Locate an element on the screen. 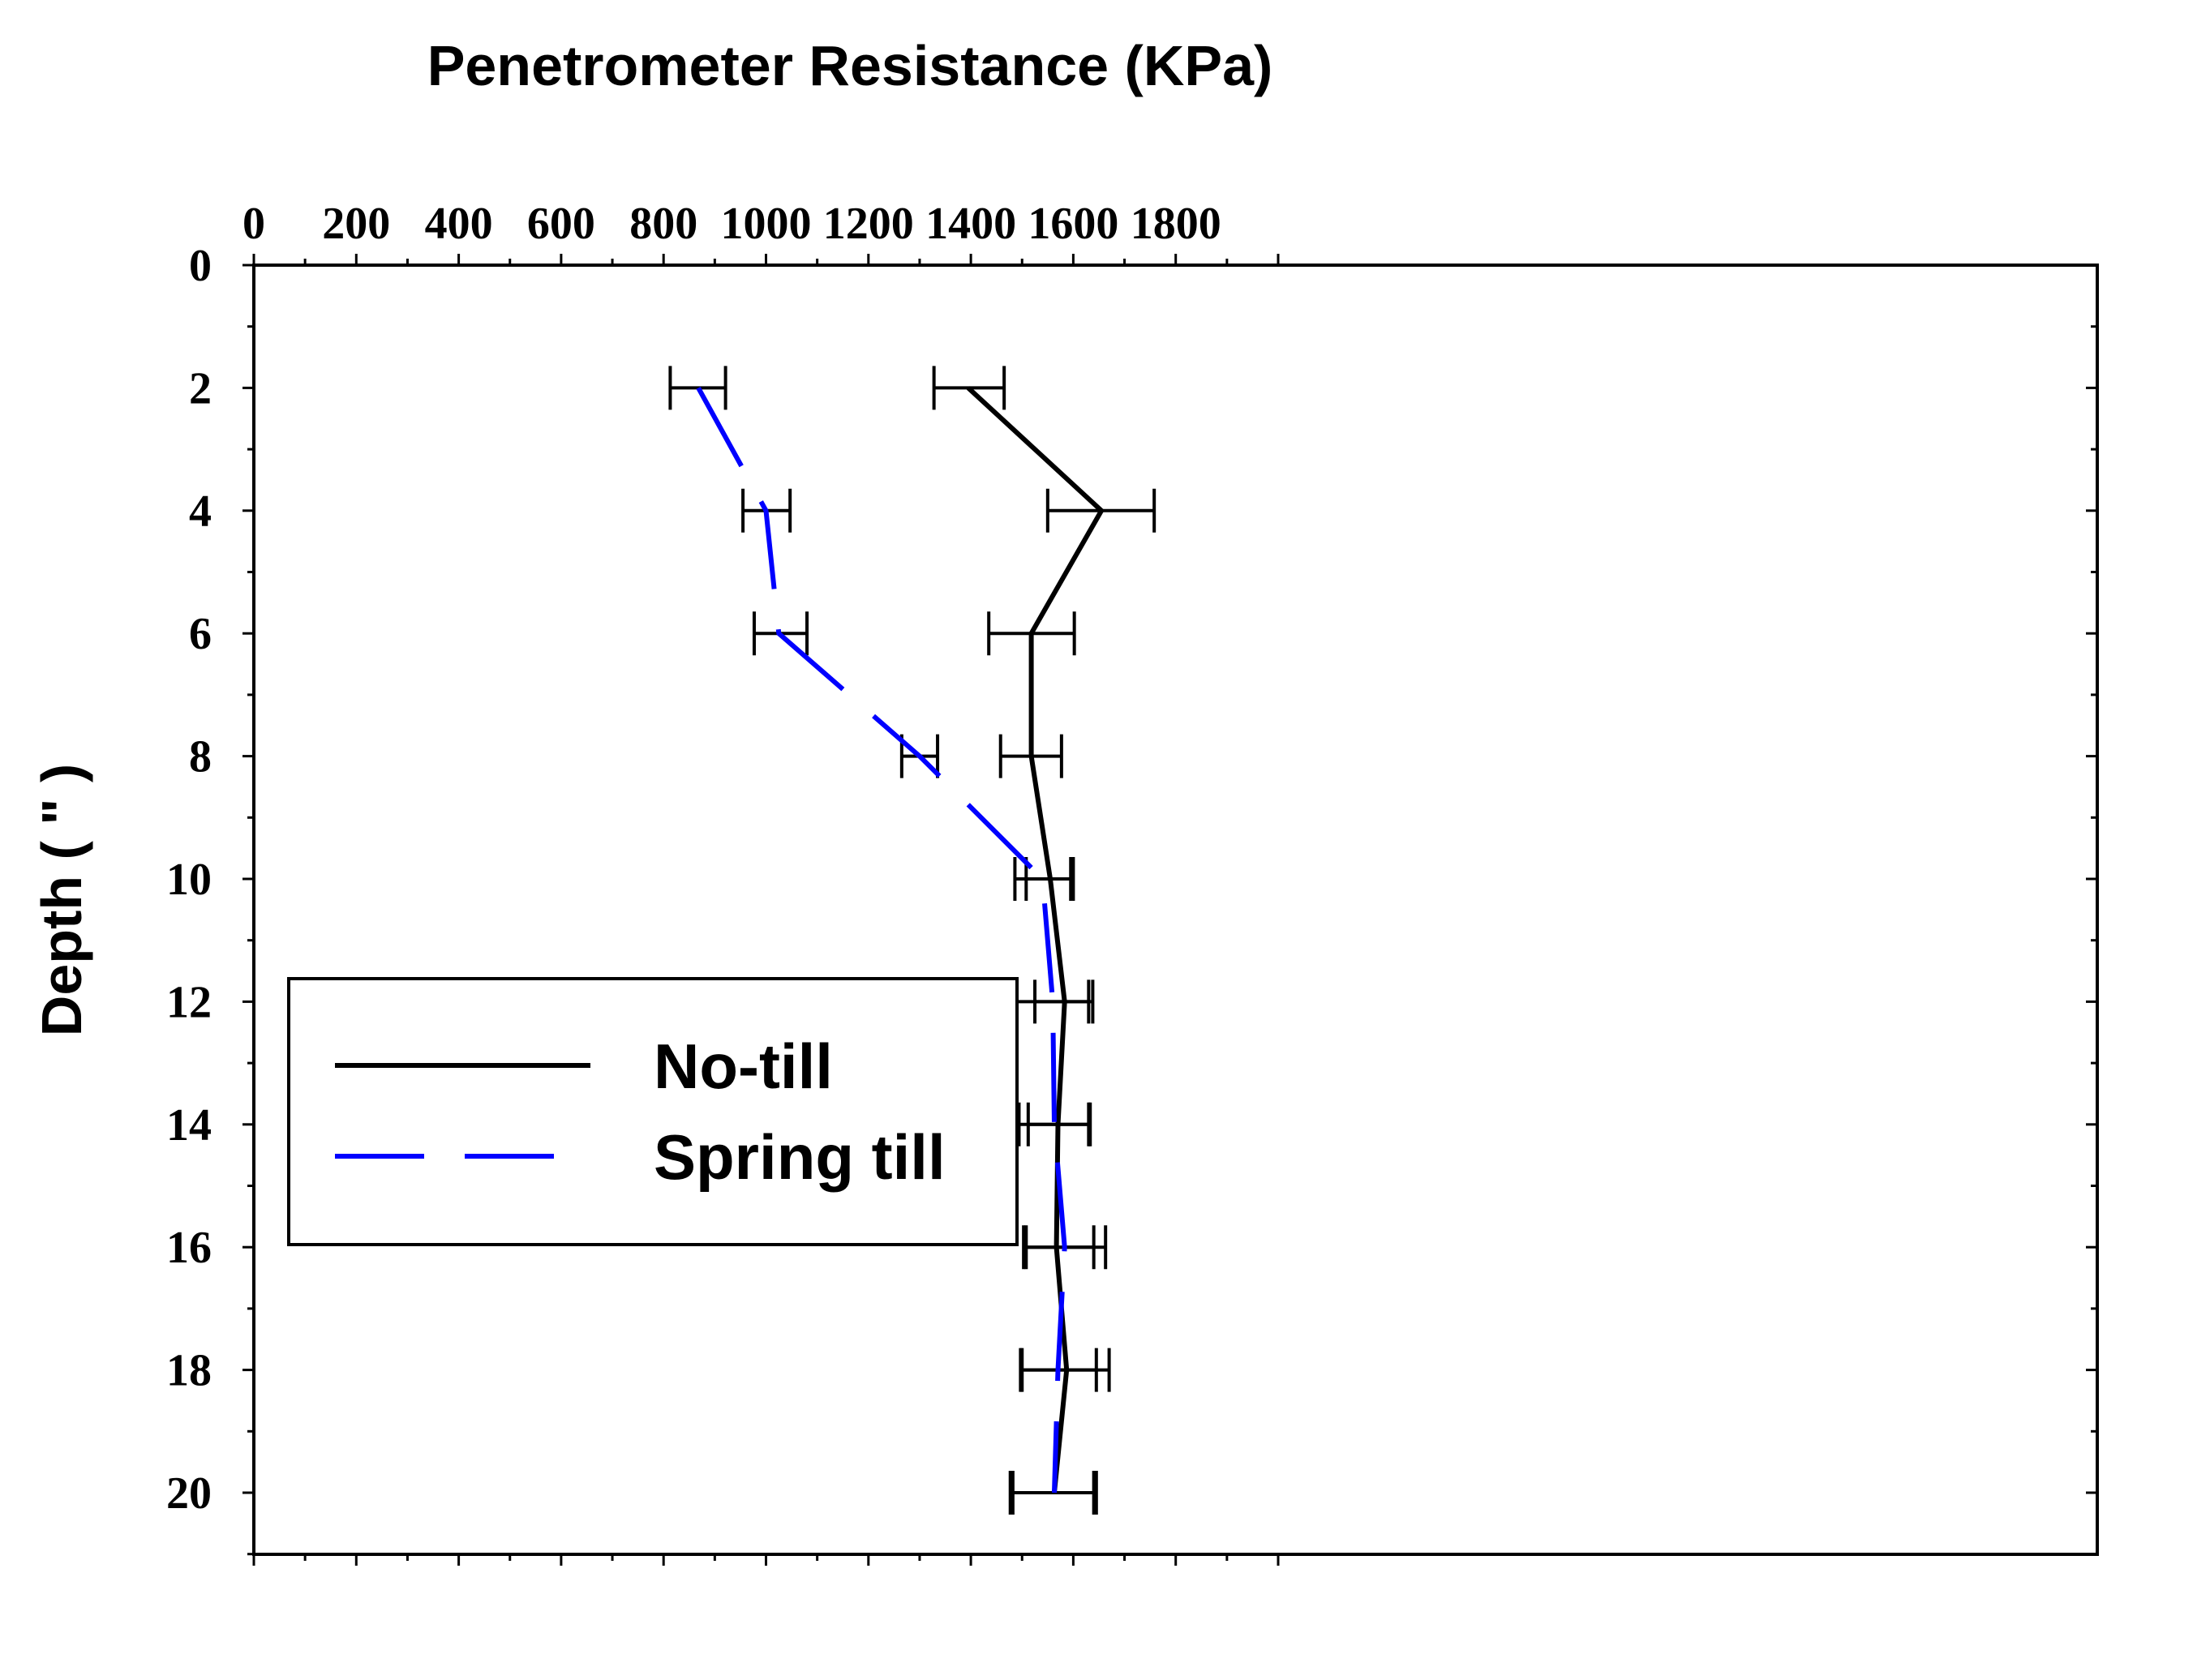 This screenshot has height=1680, width=2210. legend: No-till Spring till is located at coordinates (653, 1112).